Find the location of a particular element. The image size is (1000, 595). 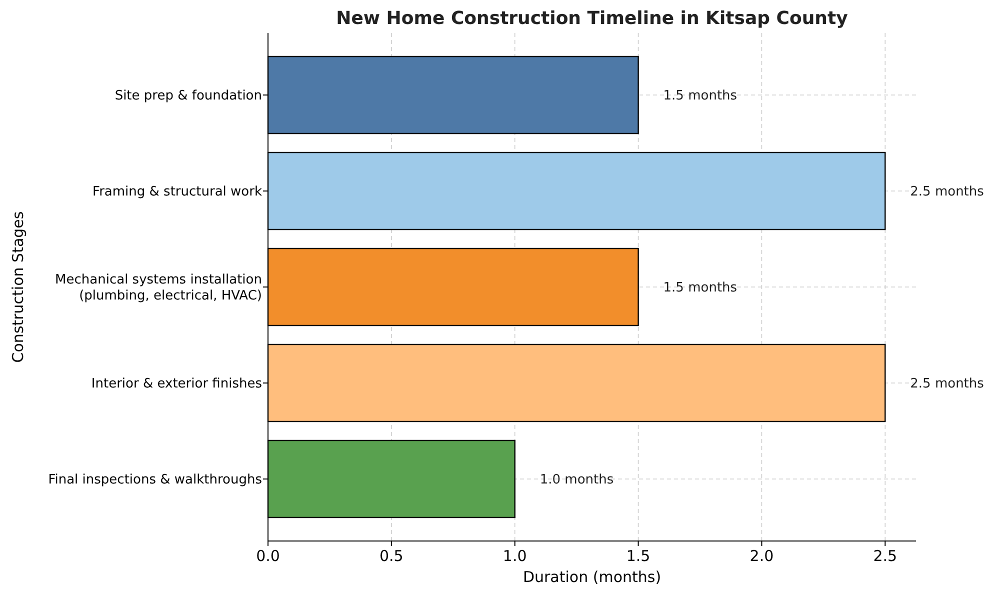

y-tick-label: Final inspections & walkthroughs is located at coordinates (155, 480).